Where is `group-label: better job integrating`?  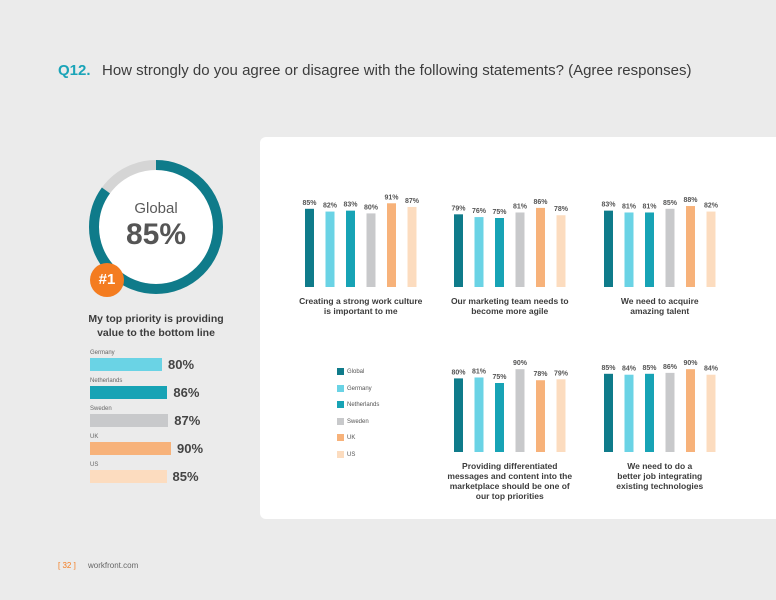
group-label: better job integrating is located at coordinates (659, 476).